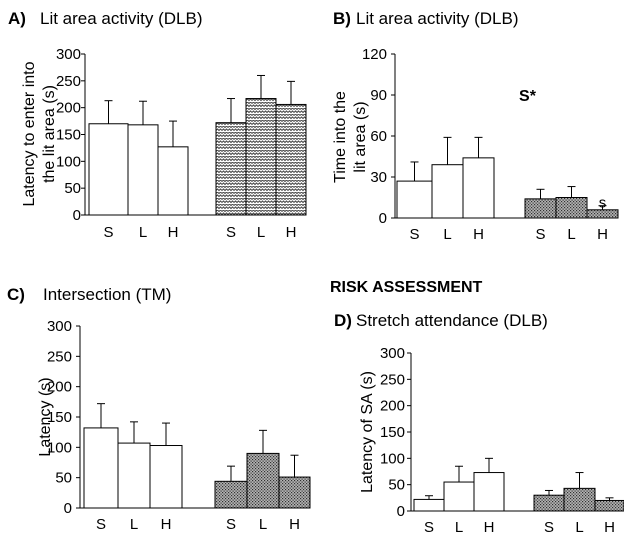 This screenshot has height=535, width=624. What do you see at coordinates (374, 54) in the screenshot?
I see `y-tick-label: 120` at bounding box center [374, 54].